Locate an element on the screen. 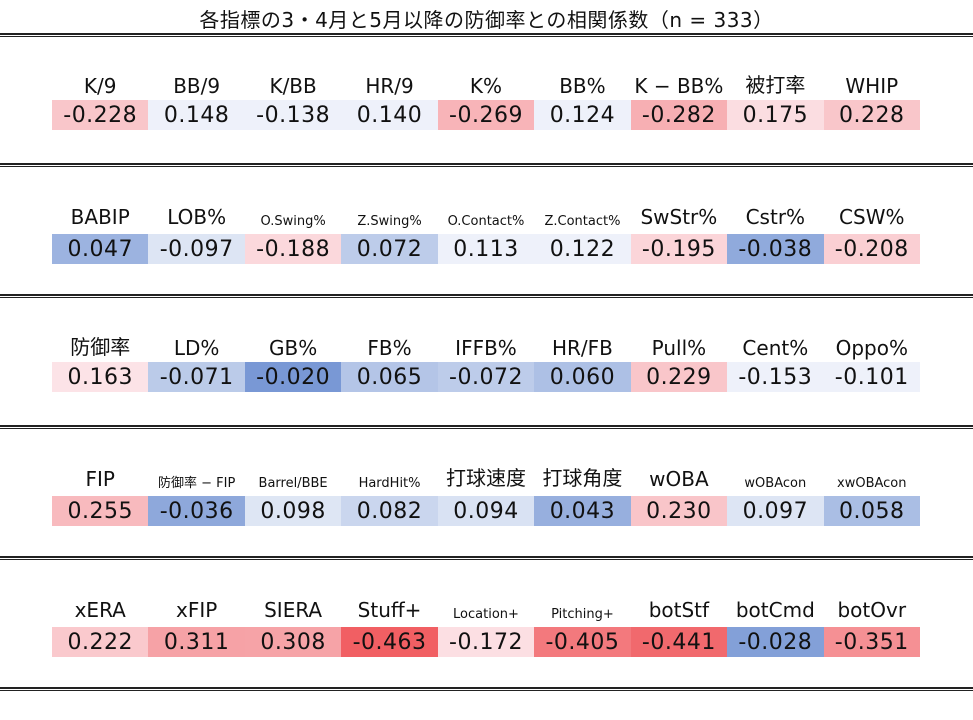  metric-header: xFIP is located at coordinates (197, 610).